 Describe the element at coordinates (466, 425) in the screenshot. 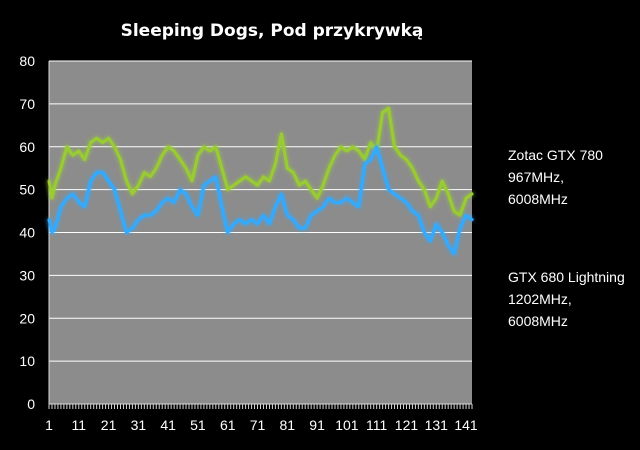

I see `x-tick-label: 141` at that location.